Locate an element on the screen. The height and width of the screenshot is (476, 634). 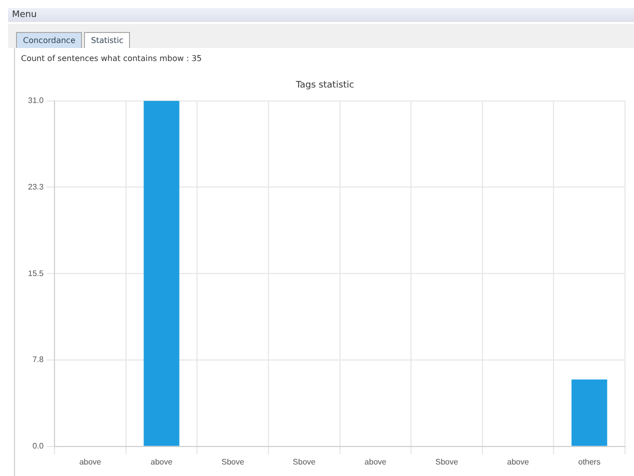
y-tick-label: 23.3 is located at coordinates (36, 187).